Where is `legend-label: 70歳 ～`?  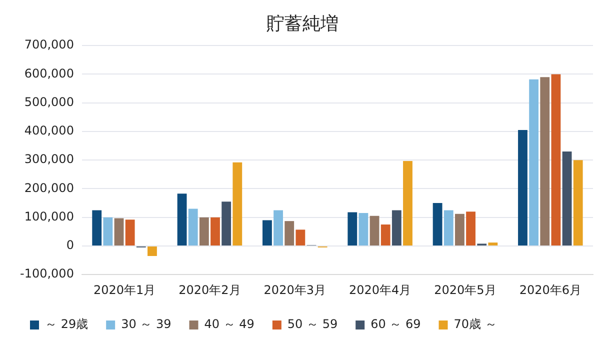 legend-label: 70歳 ～ is located at coordinates (475, 324).